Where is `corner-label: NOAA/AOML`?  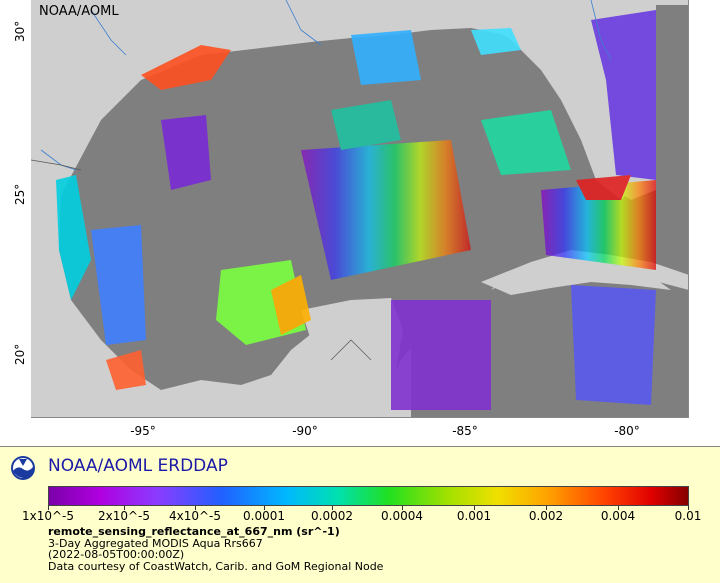 corner-label: NOAA/AOML is located at coordinates (79, 11).